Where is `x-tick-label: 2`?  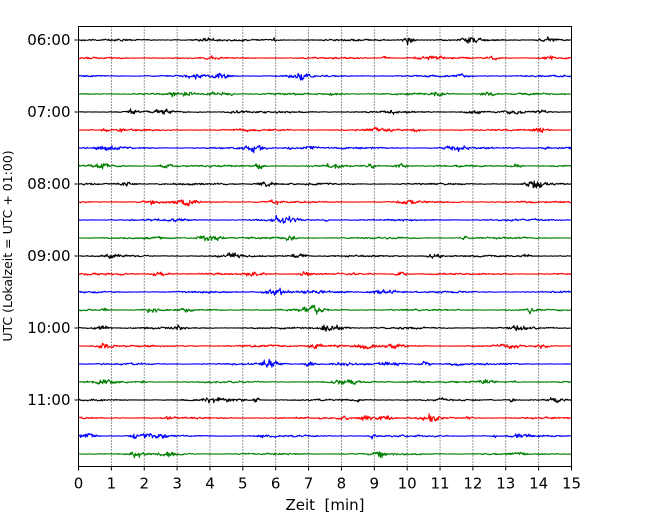
x-tick-label: 2 is located at coordinates (144, 484).